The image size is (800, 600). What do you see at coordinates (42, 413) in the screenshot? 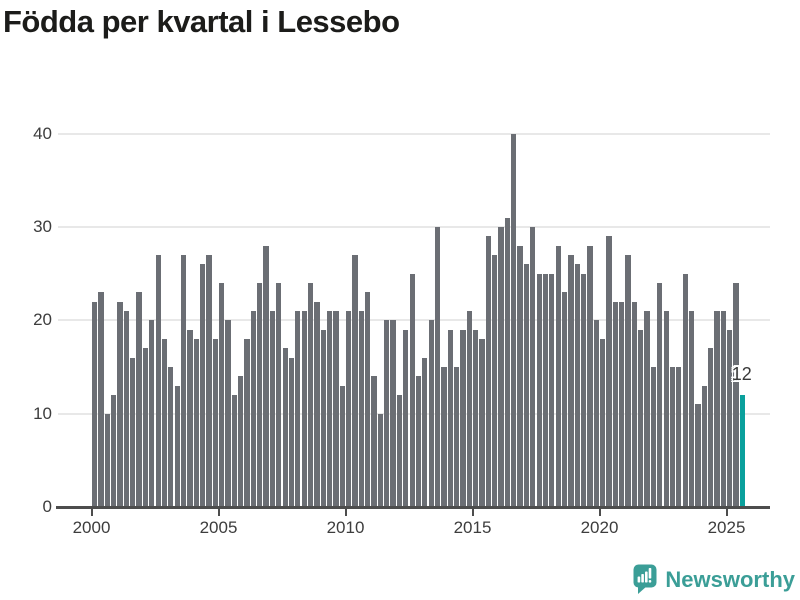
I see `y-axis-label-10: 10` at bounding box center [42, 413].